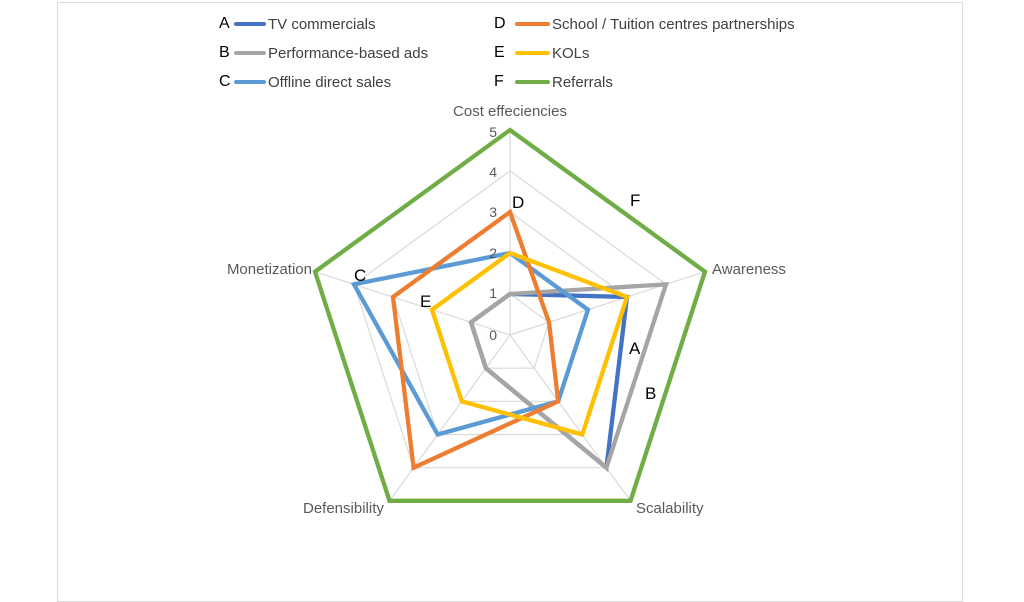  What do you see at coordinates (493, 172) in the screenshot?
I see `tick-label-4: 4` at bounding box center [493, 172].